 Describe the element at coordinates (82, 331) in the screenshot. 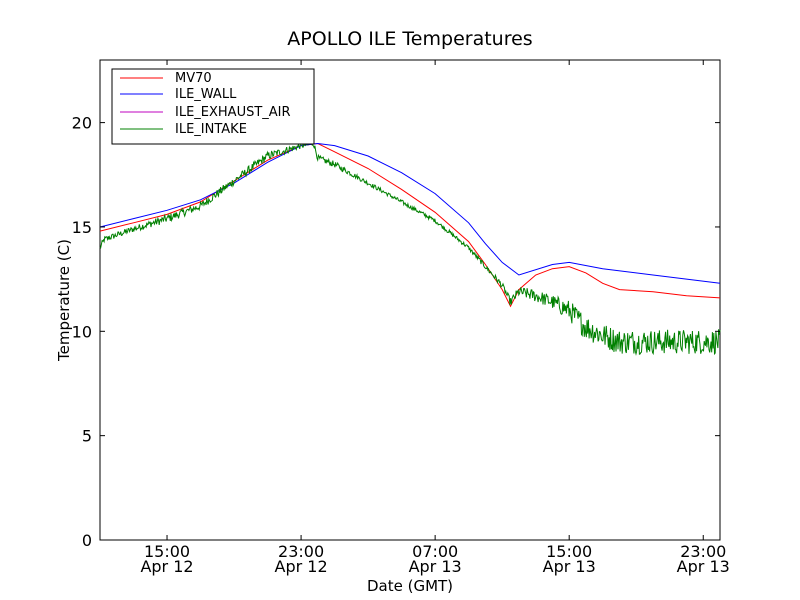

I see `y-tick-label: 10` at that location.